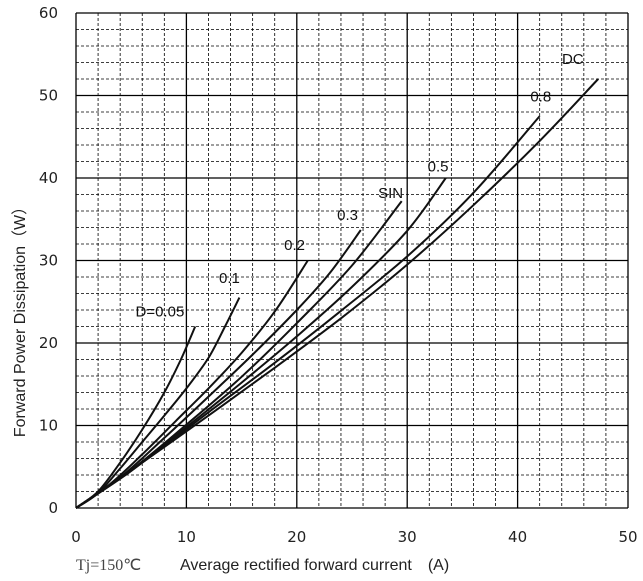 The image size is (643, 581). I want to click on curve-label-sin: SIN, so click(390, 193).